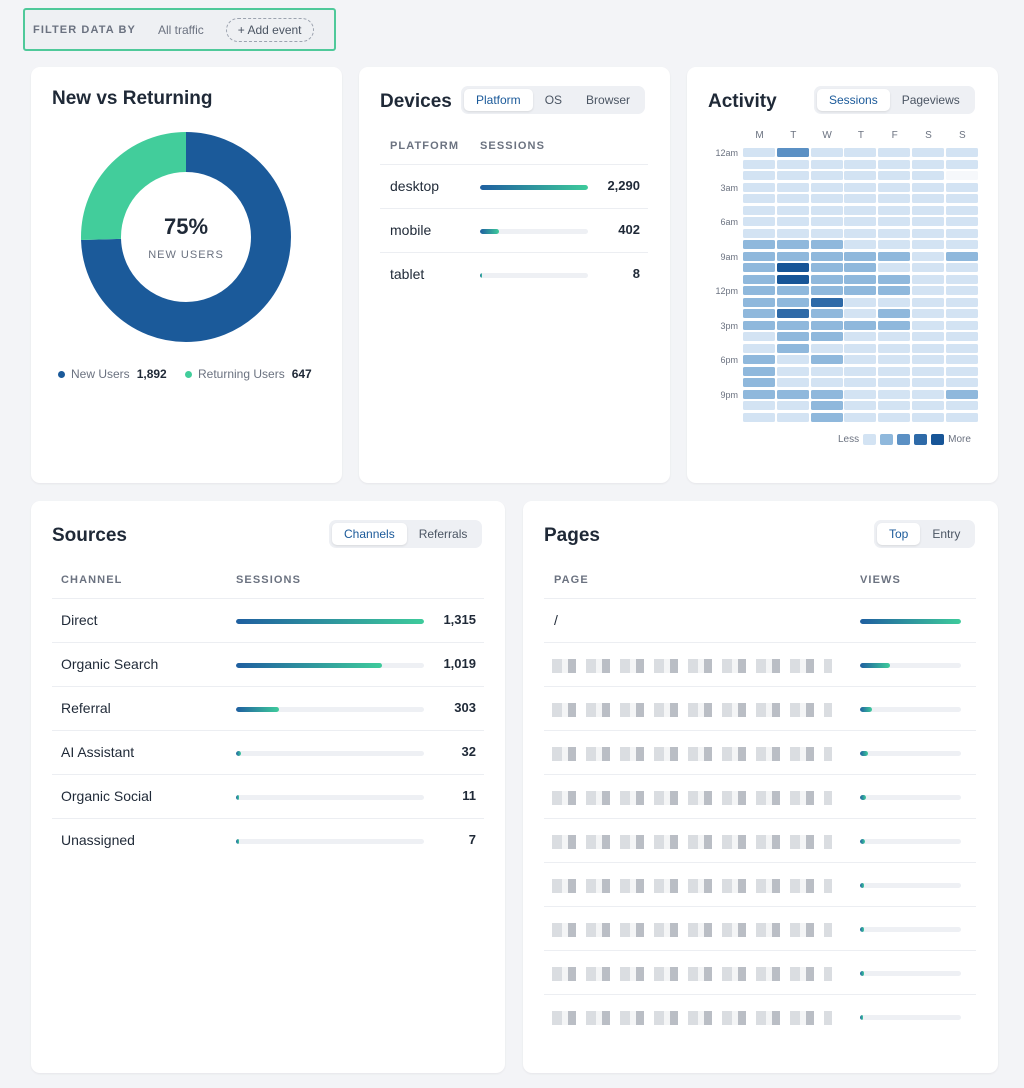 The height and width of the screenshot is (1088, 1024). What do you see at coordinates (268, 620) in the screenshot?
I see `table-row: Direct 1,315` at bounding box center [268, 620].